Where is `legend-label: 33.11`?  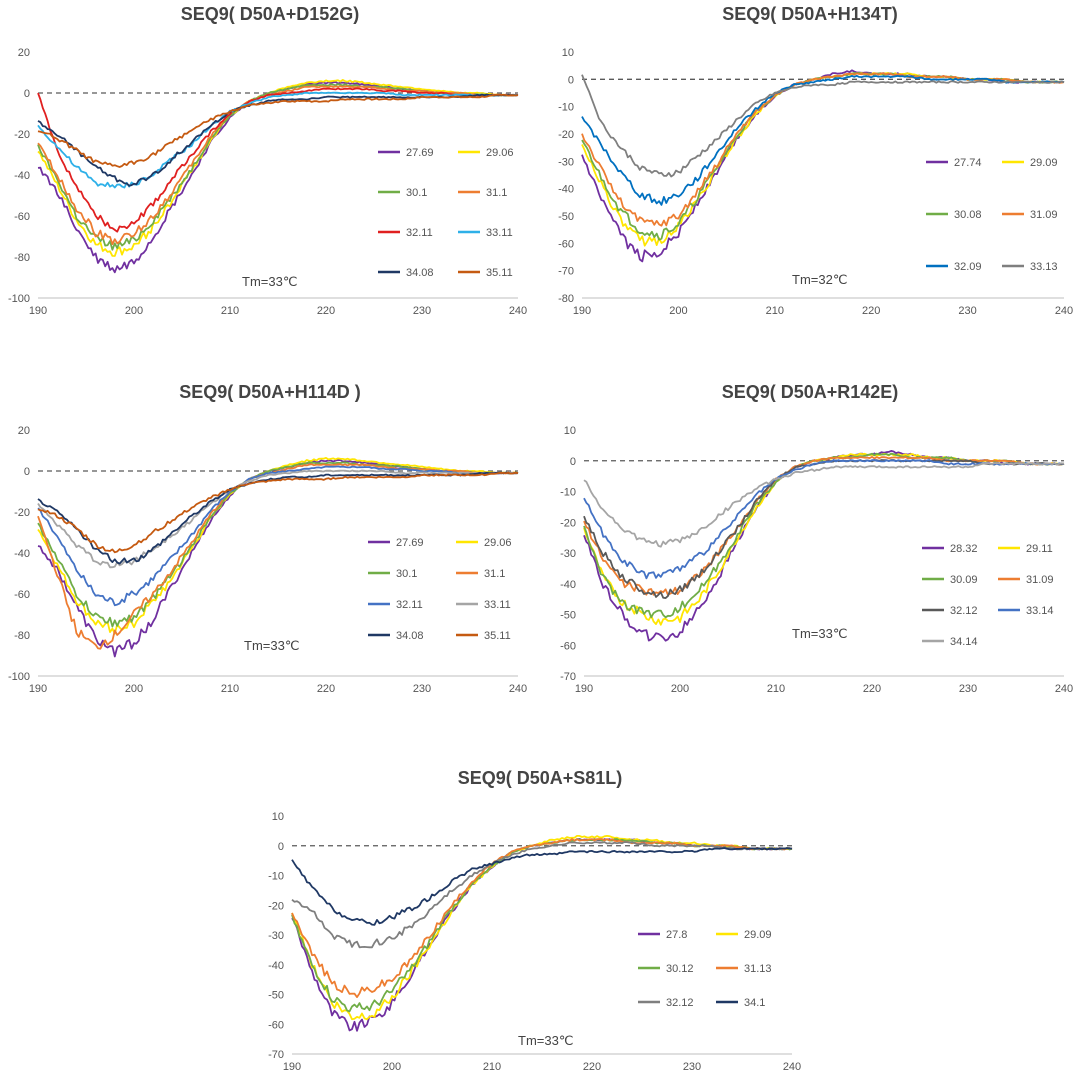
legend-label: 33.11 is located at coordinates (497, 605).